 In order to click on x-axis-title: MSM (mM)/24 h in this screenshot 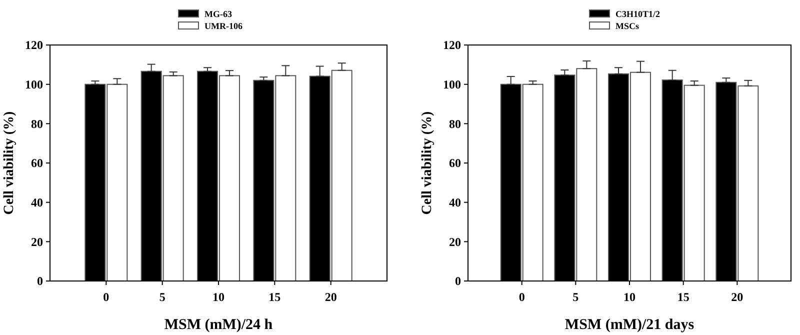, I will do `click(219, 325)`.